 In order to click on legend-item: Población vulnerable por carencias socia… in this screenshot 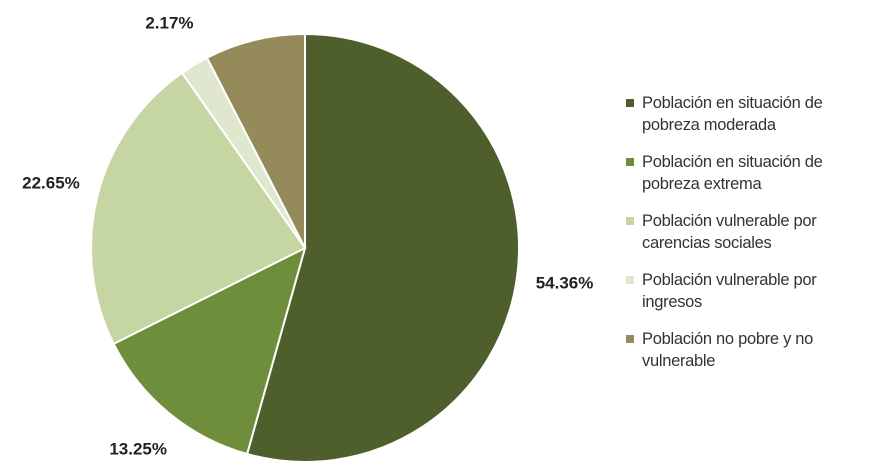, I will do `click(748, 232)`.